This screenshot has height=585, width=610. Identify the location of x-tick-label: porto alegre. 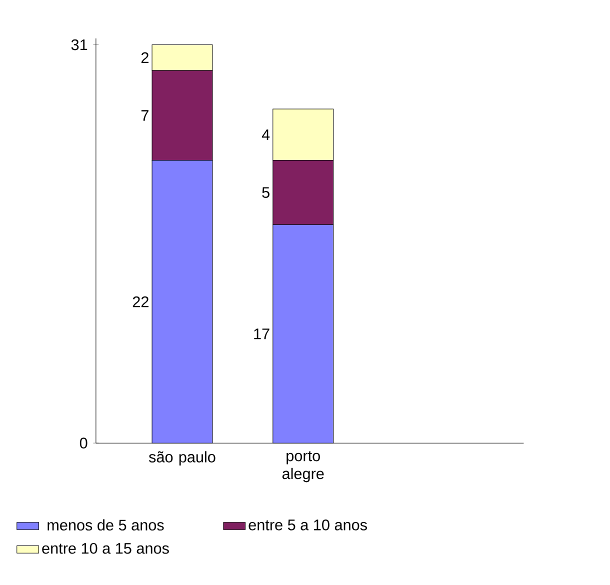
(303, 466).